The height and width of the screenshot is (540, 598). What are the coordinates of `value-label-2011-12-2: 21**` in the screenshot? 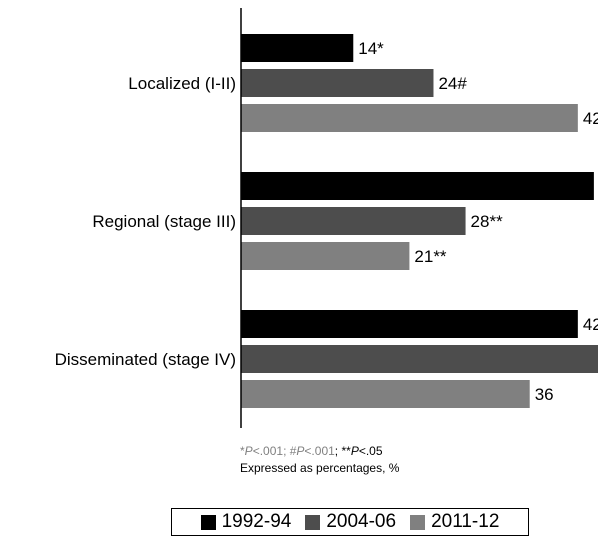 It's located at (430, 256).